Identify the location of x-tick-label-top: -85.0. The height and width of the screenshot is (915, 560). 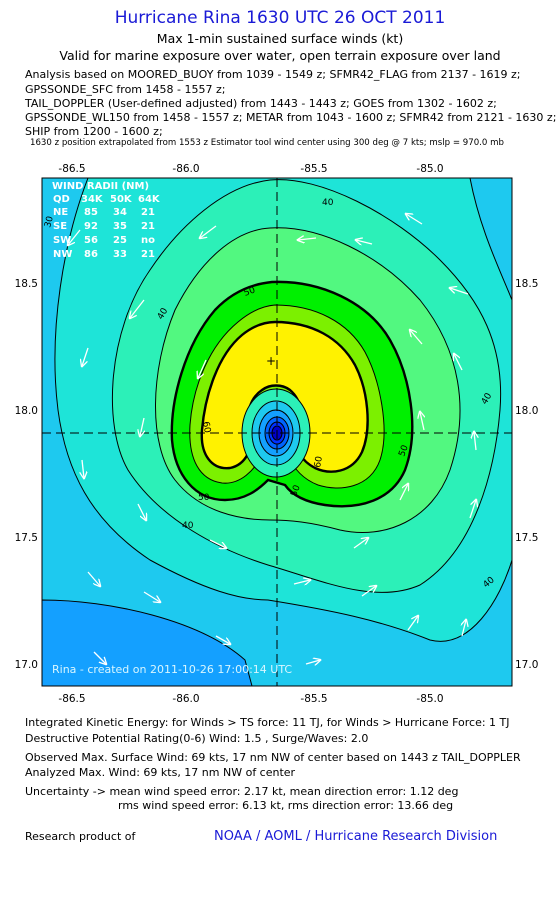
(429, 169).